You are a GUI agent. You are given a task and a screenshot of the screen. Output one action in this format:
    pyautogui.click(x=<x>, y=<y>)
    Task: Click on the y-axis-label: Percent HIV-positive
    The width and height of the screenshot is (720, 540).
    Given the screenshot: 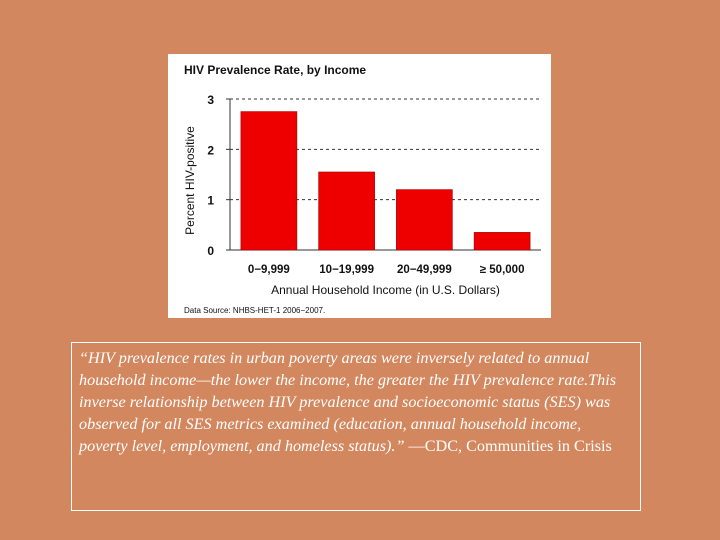 What is the action you would take?
    pyautogui.click(x=190, y=180)
    